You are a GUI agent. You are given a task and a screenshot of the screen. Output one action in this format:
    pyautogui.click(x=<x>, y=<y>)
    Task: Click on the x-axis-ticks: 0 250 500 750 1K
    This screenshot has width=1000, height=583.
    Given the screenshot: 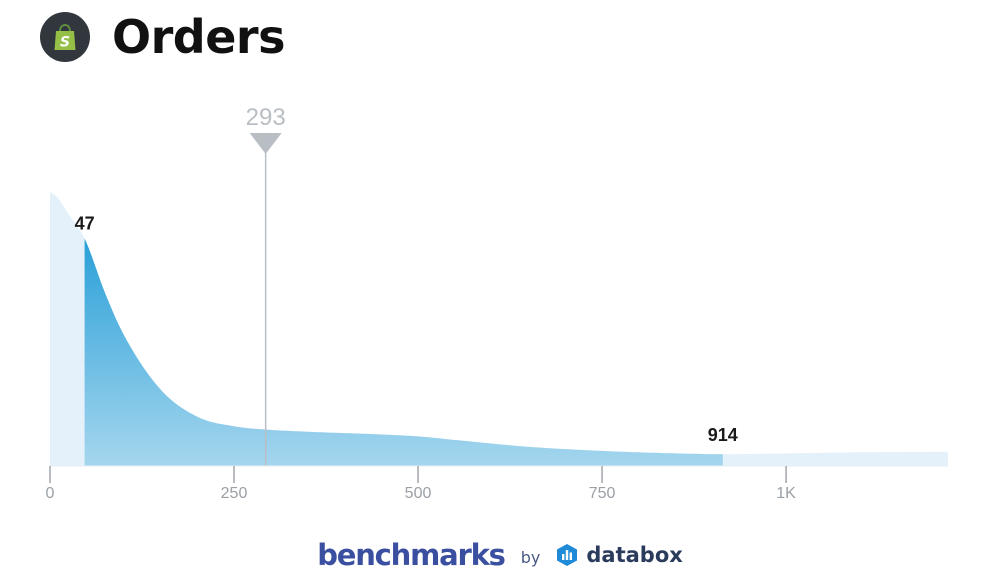 What is the action you would take?
    pyautogui.click(x=421, y=484)
    